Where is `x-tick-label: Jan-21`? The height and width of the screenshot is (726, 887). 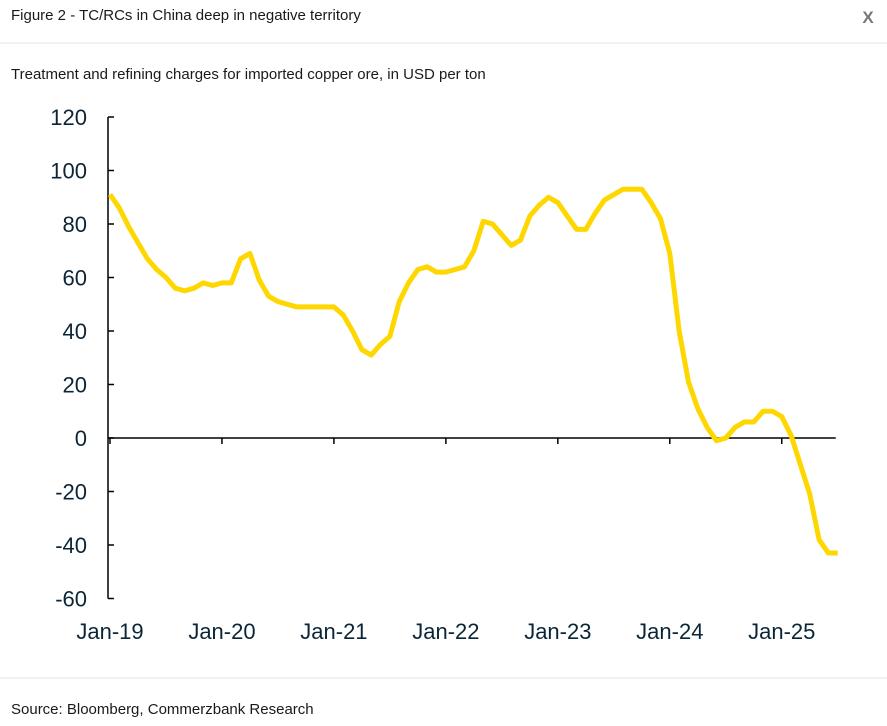
x-tick-label: Jan-21 is located at coordinates (333, 631).